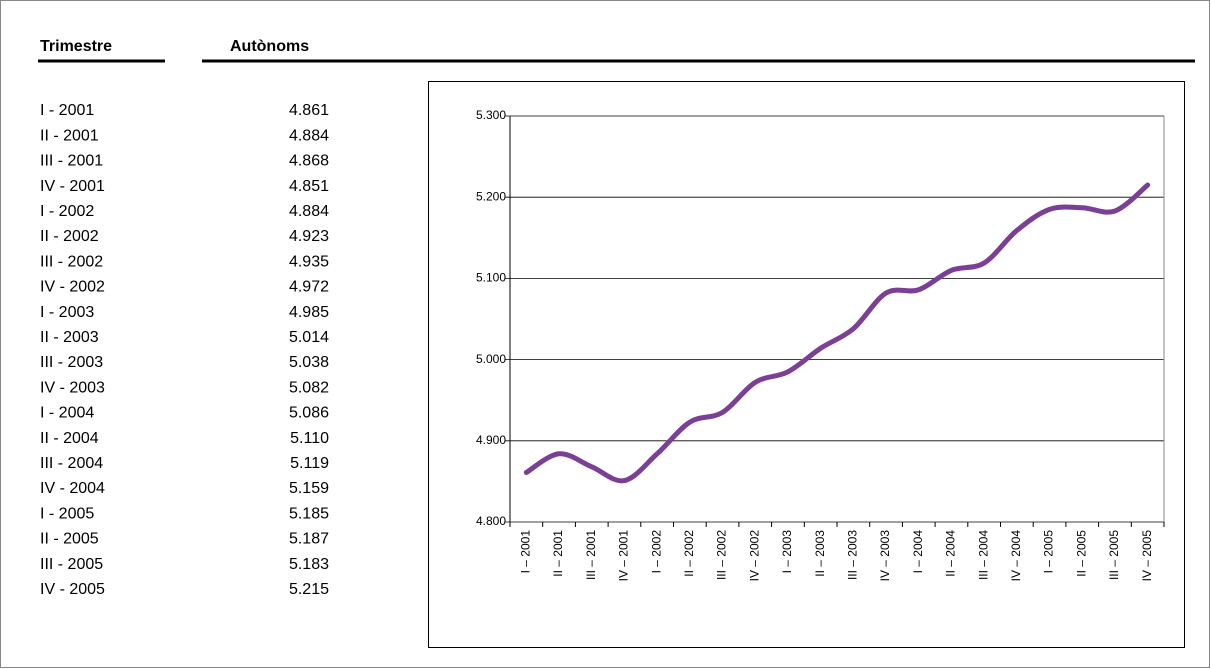  Describe the element at coordinates (67, 413) in the screenshot. I see `row-label: I - 2004` at that location.